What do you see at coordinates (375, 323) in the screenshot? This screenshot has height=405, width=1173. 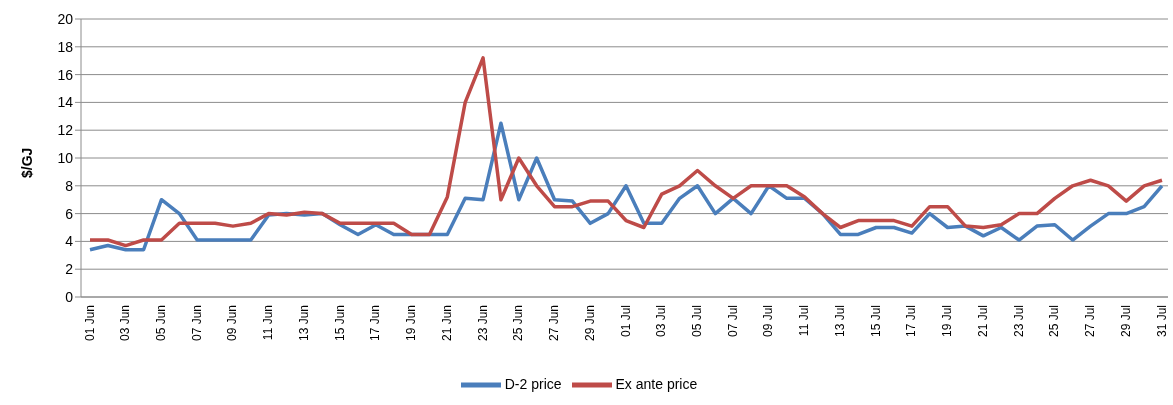 I see `x-tick-label: 17 Jun` at bounding box center [375, 323].